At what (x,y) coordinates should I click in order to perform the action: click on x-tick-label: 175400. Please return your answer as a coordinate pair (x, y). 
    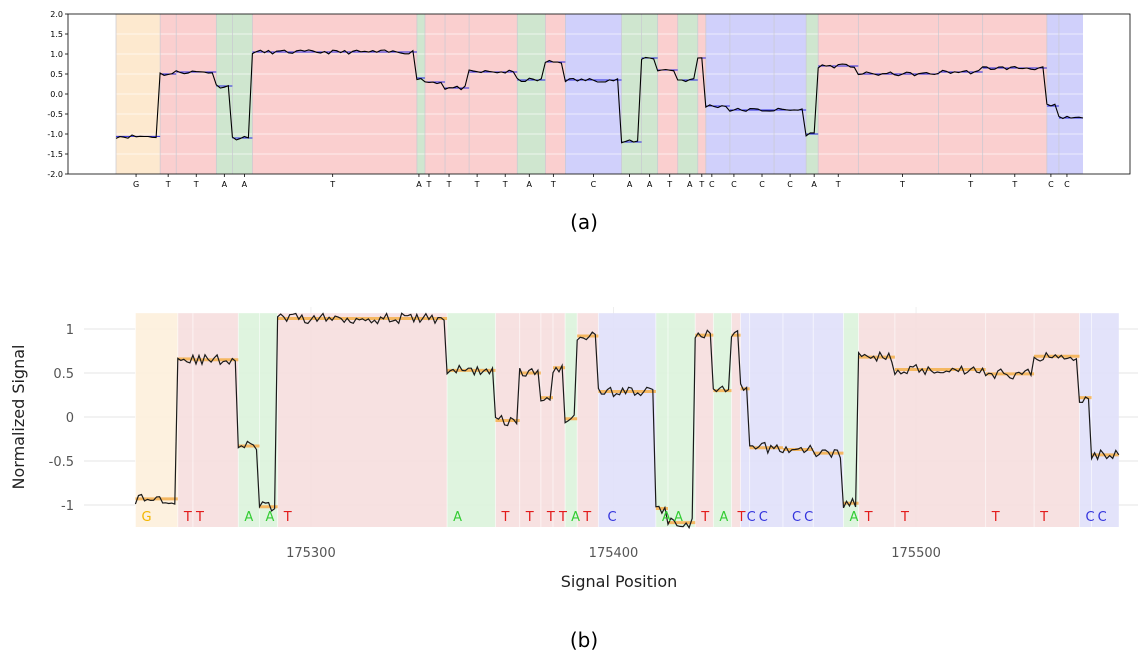
    Looking at the image, I should click on (614, 553).